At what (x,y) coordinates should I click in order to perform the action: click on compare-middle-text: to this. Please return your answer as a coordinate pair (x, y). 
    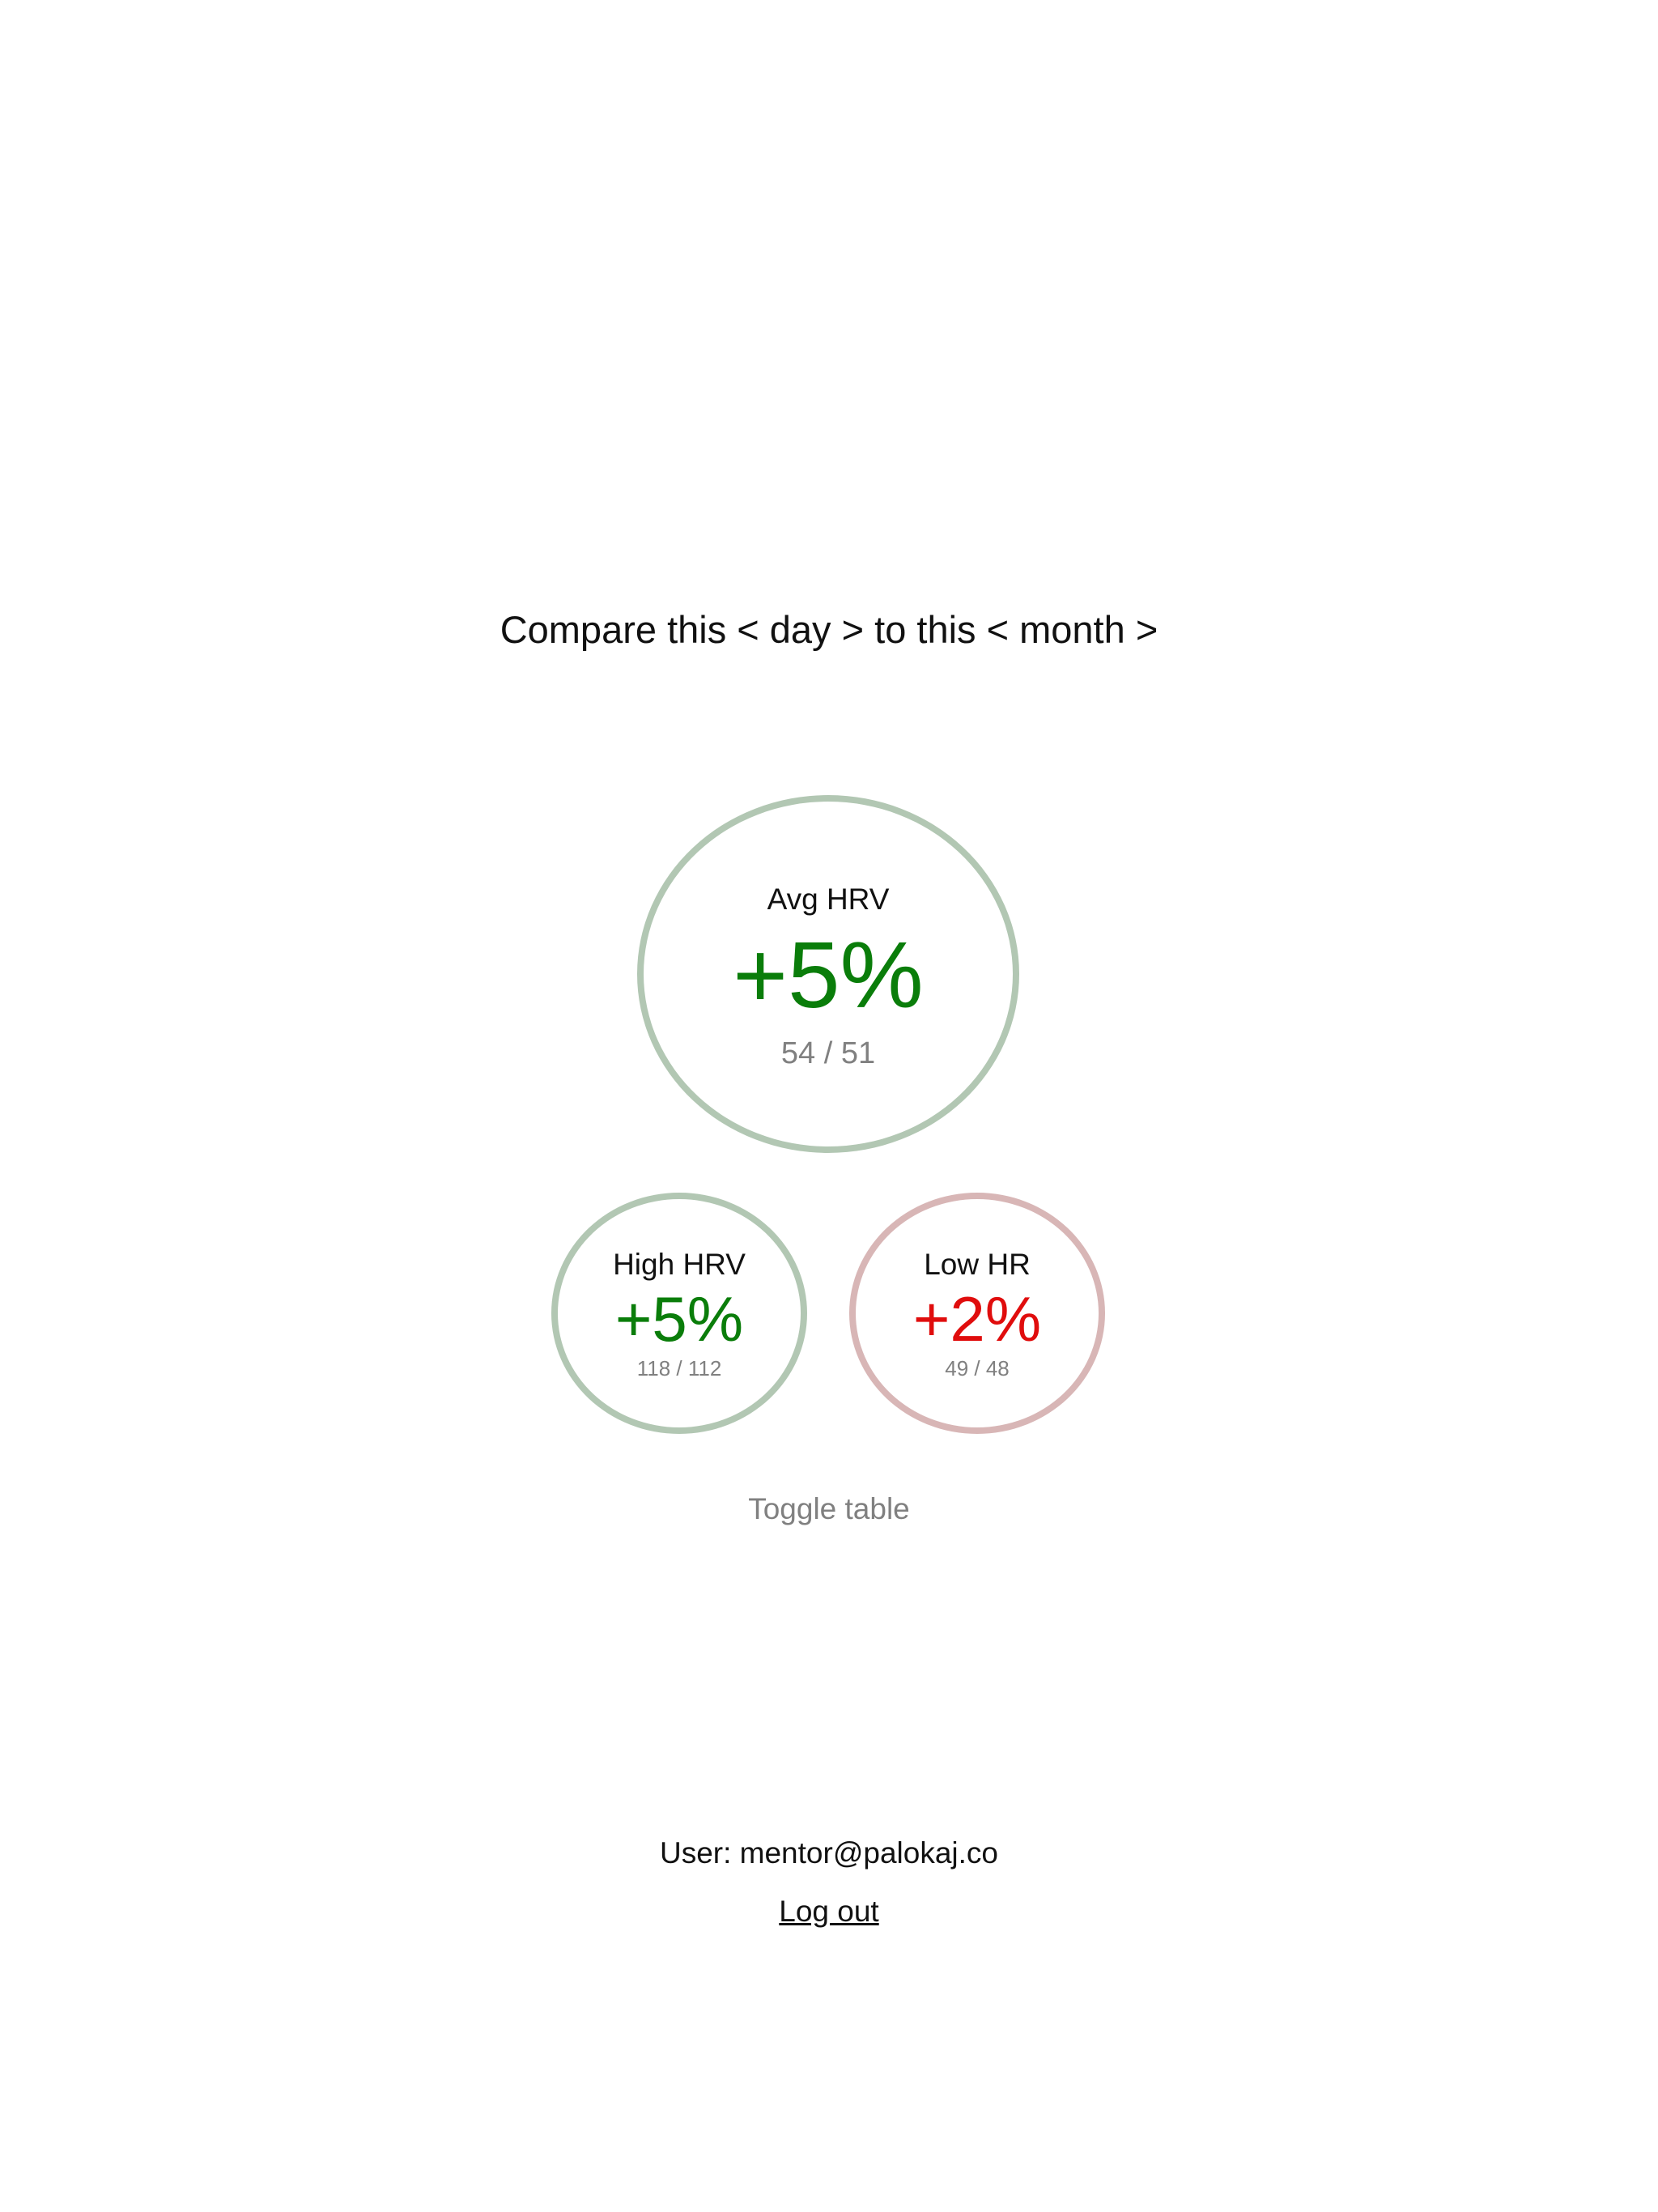
    Looking at the image, I should click on (925, 630).